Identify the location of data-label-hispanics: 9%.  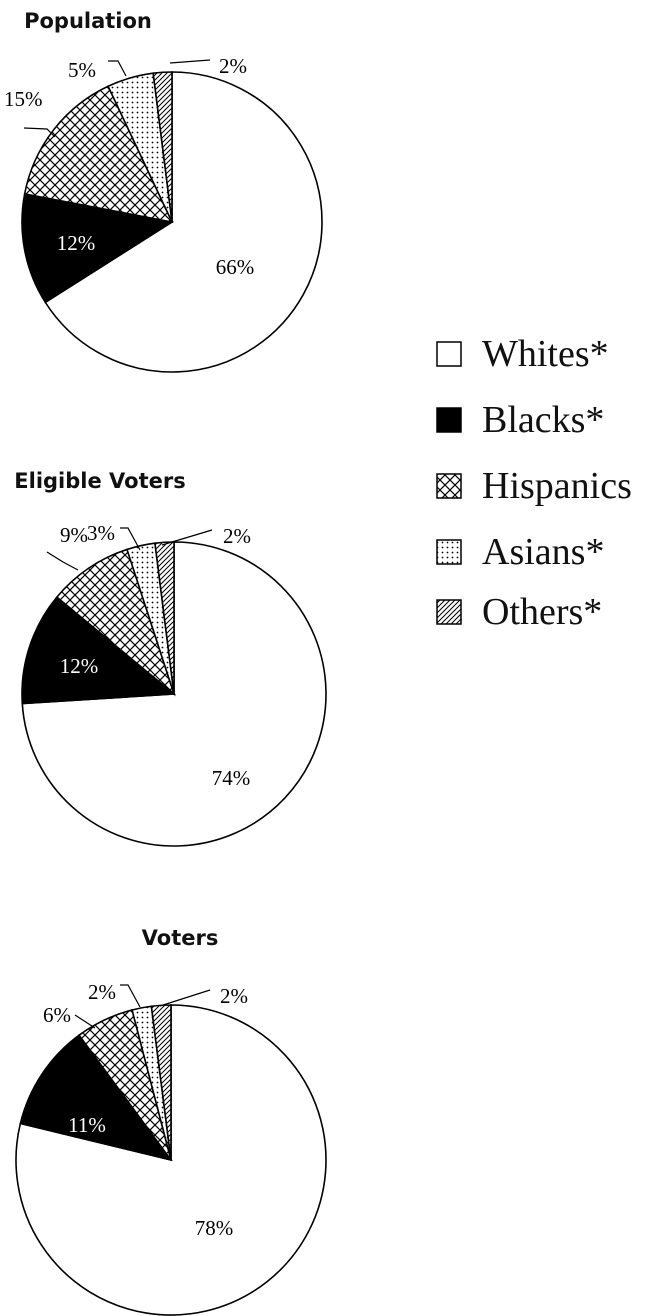
(74, 535).